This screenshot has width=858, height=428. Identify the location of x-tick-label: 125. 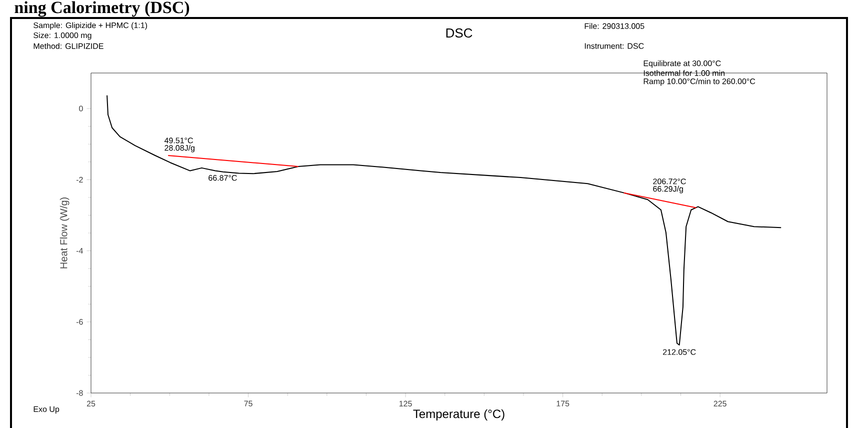
(405, 403).